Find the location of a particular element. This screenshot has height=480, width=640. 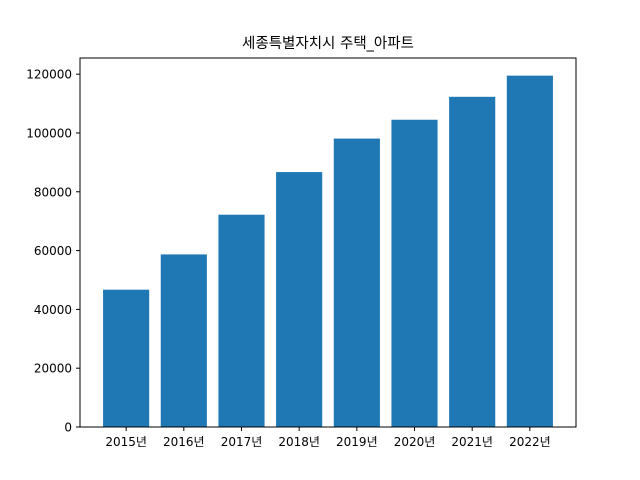

y-tick-label: 120000 is located at coordinates (49, 75).